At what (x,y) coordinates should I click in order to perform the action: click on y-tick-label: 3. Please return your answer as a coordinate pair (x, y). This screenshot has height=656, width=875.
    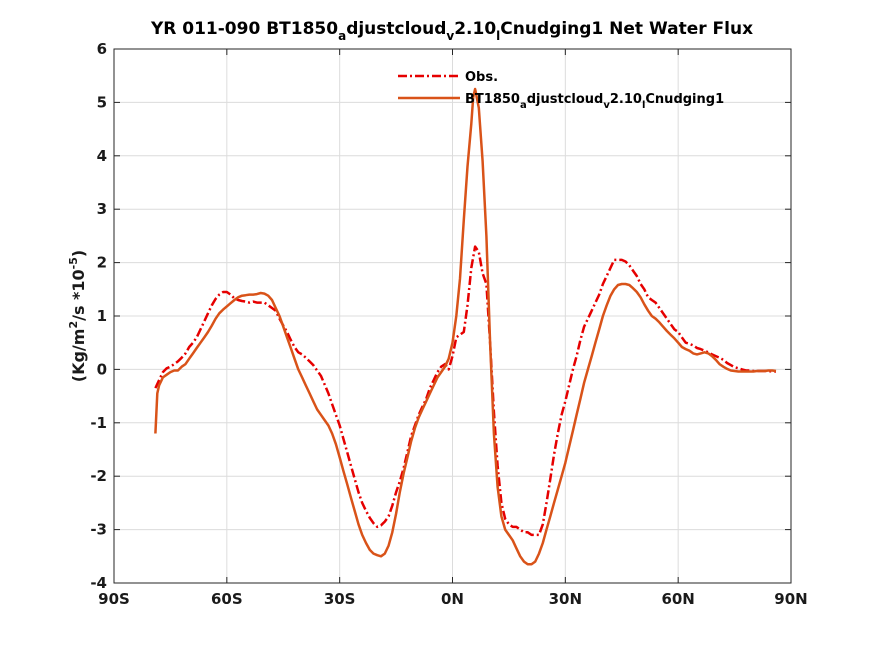
    Looking at the image, I should click on (102, 209).